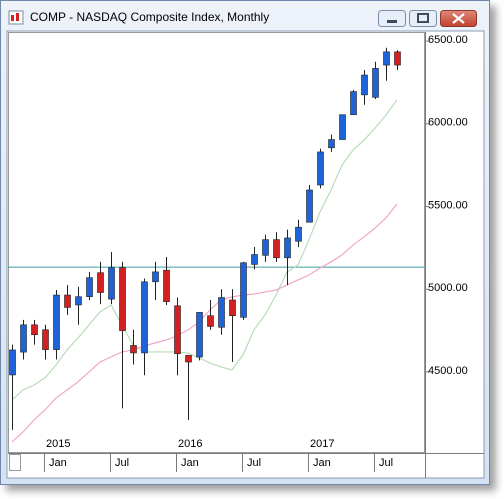 Image resolution: width=504 pixels, height=499 pixels. Describe the element at coordinates (448, 205) in the screenshot. I see `y-tick-label: 5500.00` at that location.